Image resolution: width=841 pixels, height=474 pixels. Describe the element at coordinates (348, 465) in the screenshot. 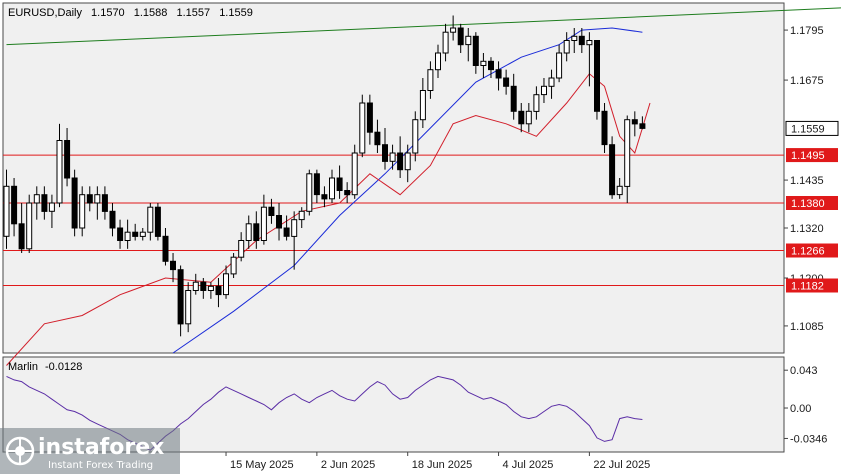

I see `date-tick-label: 2 Jun 2025` at that location.